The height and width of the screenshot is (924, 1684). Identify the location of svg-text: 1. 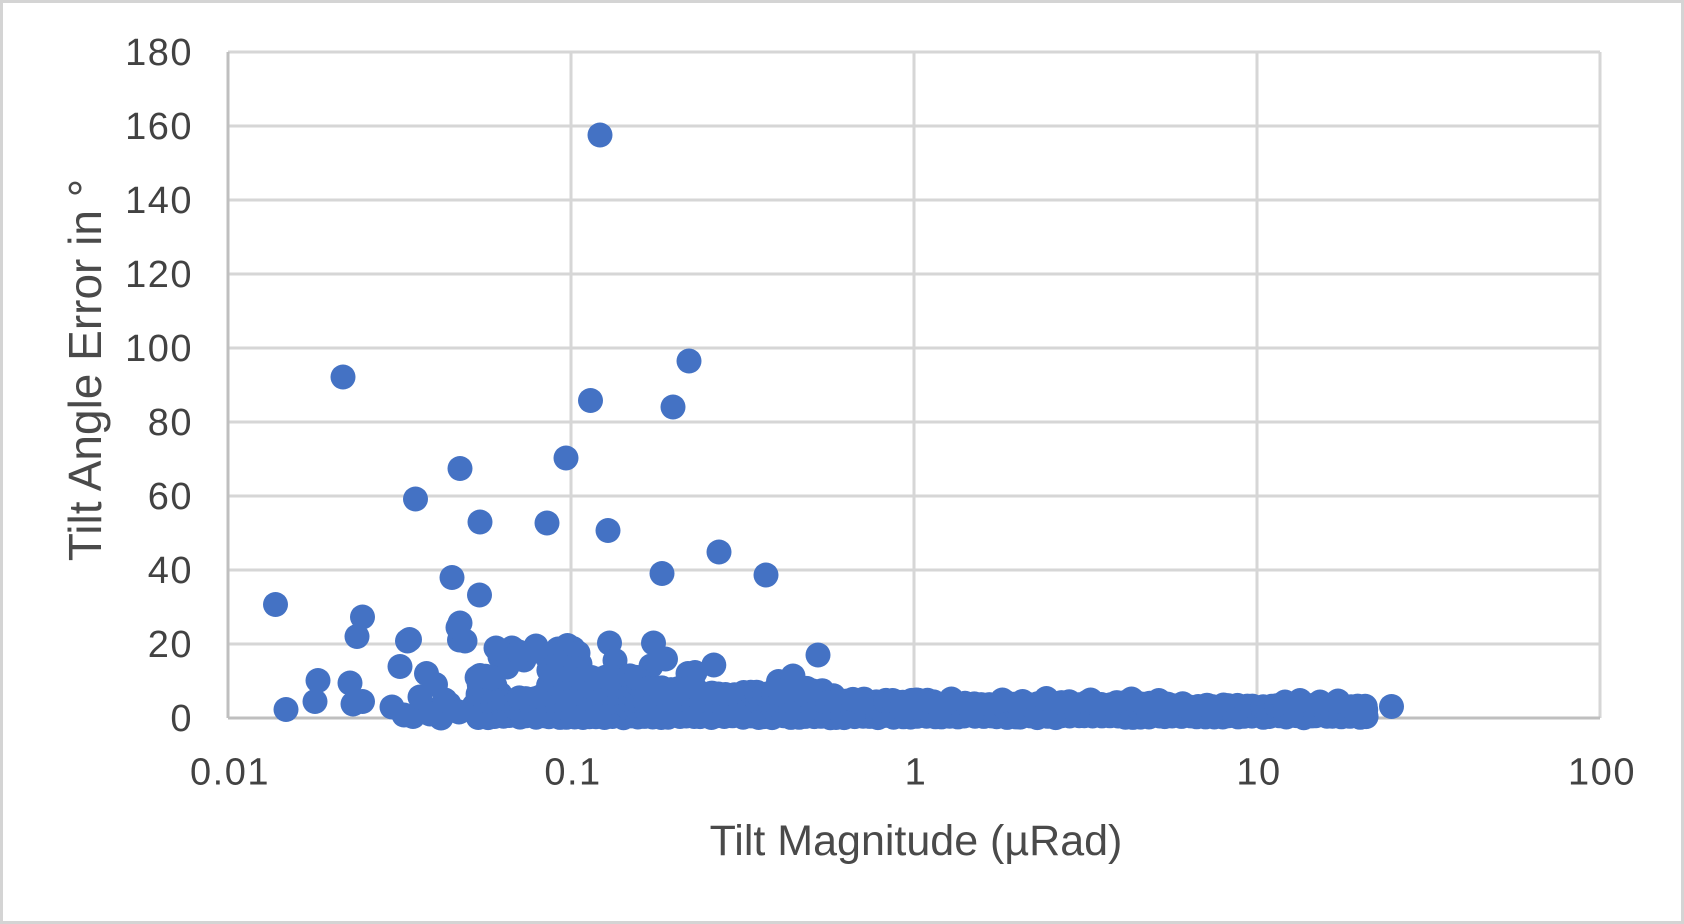
(916, 773).